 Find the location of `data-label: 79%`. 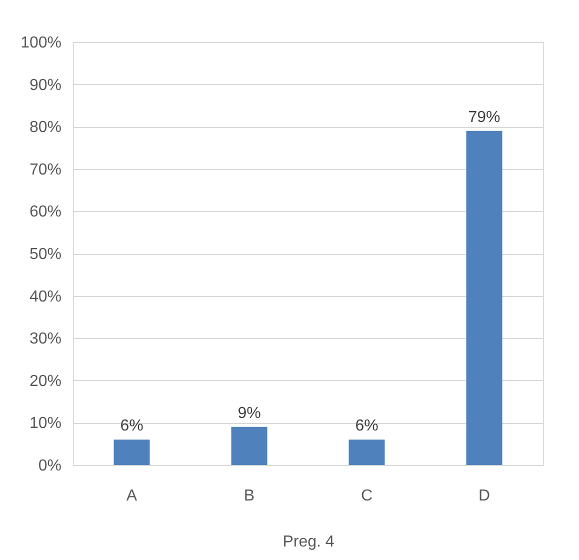

data-label: 79% is located at coordinates (484, 117).